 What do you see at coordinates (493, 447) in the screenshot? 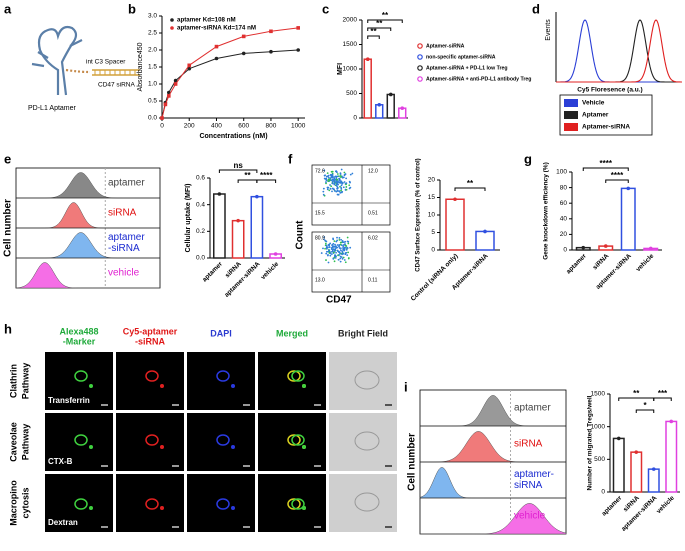
I see `histogram-ridge` at bounding box center [493, 447].